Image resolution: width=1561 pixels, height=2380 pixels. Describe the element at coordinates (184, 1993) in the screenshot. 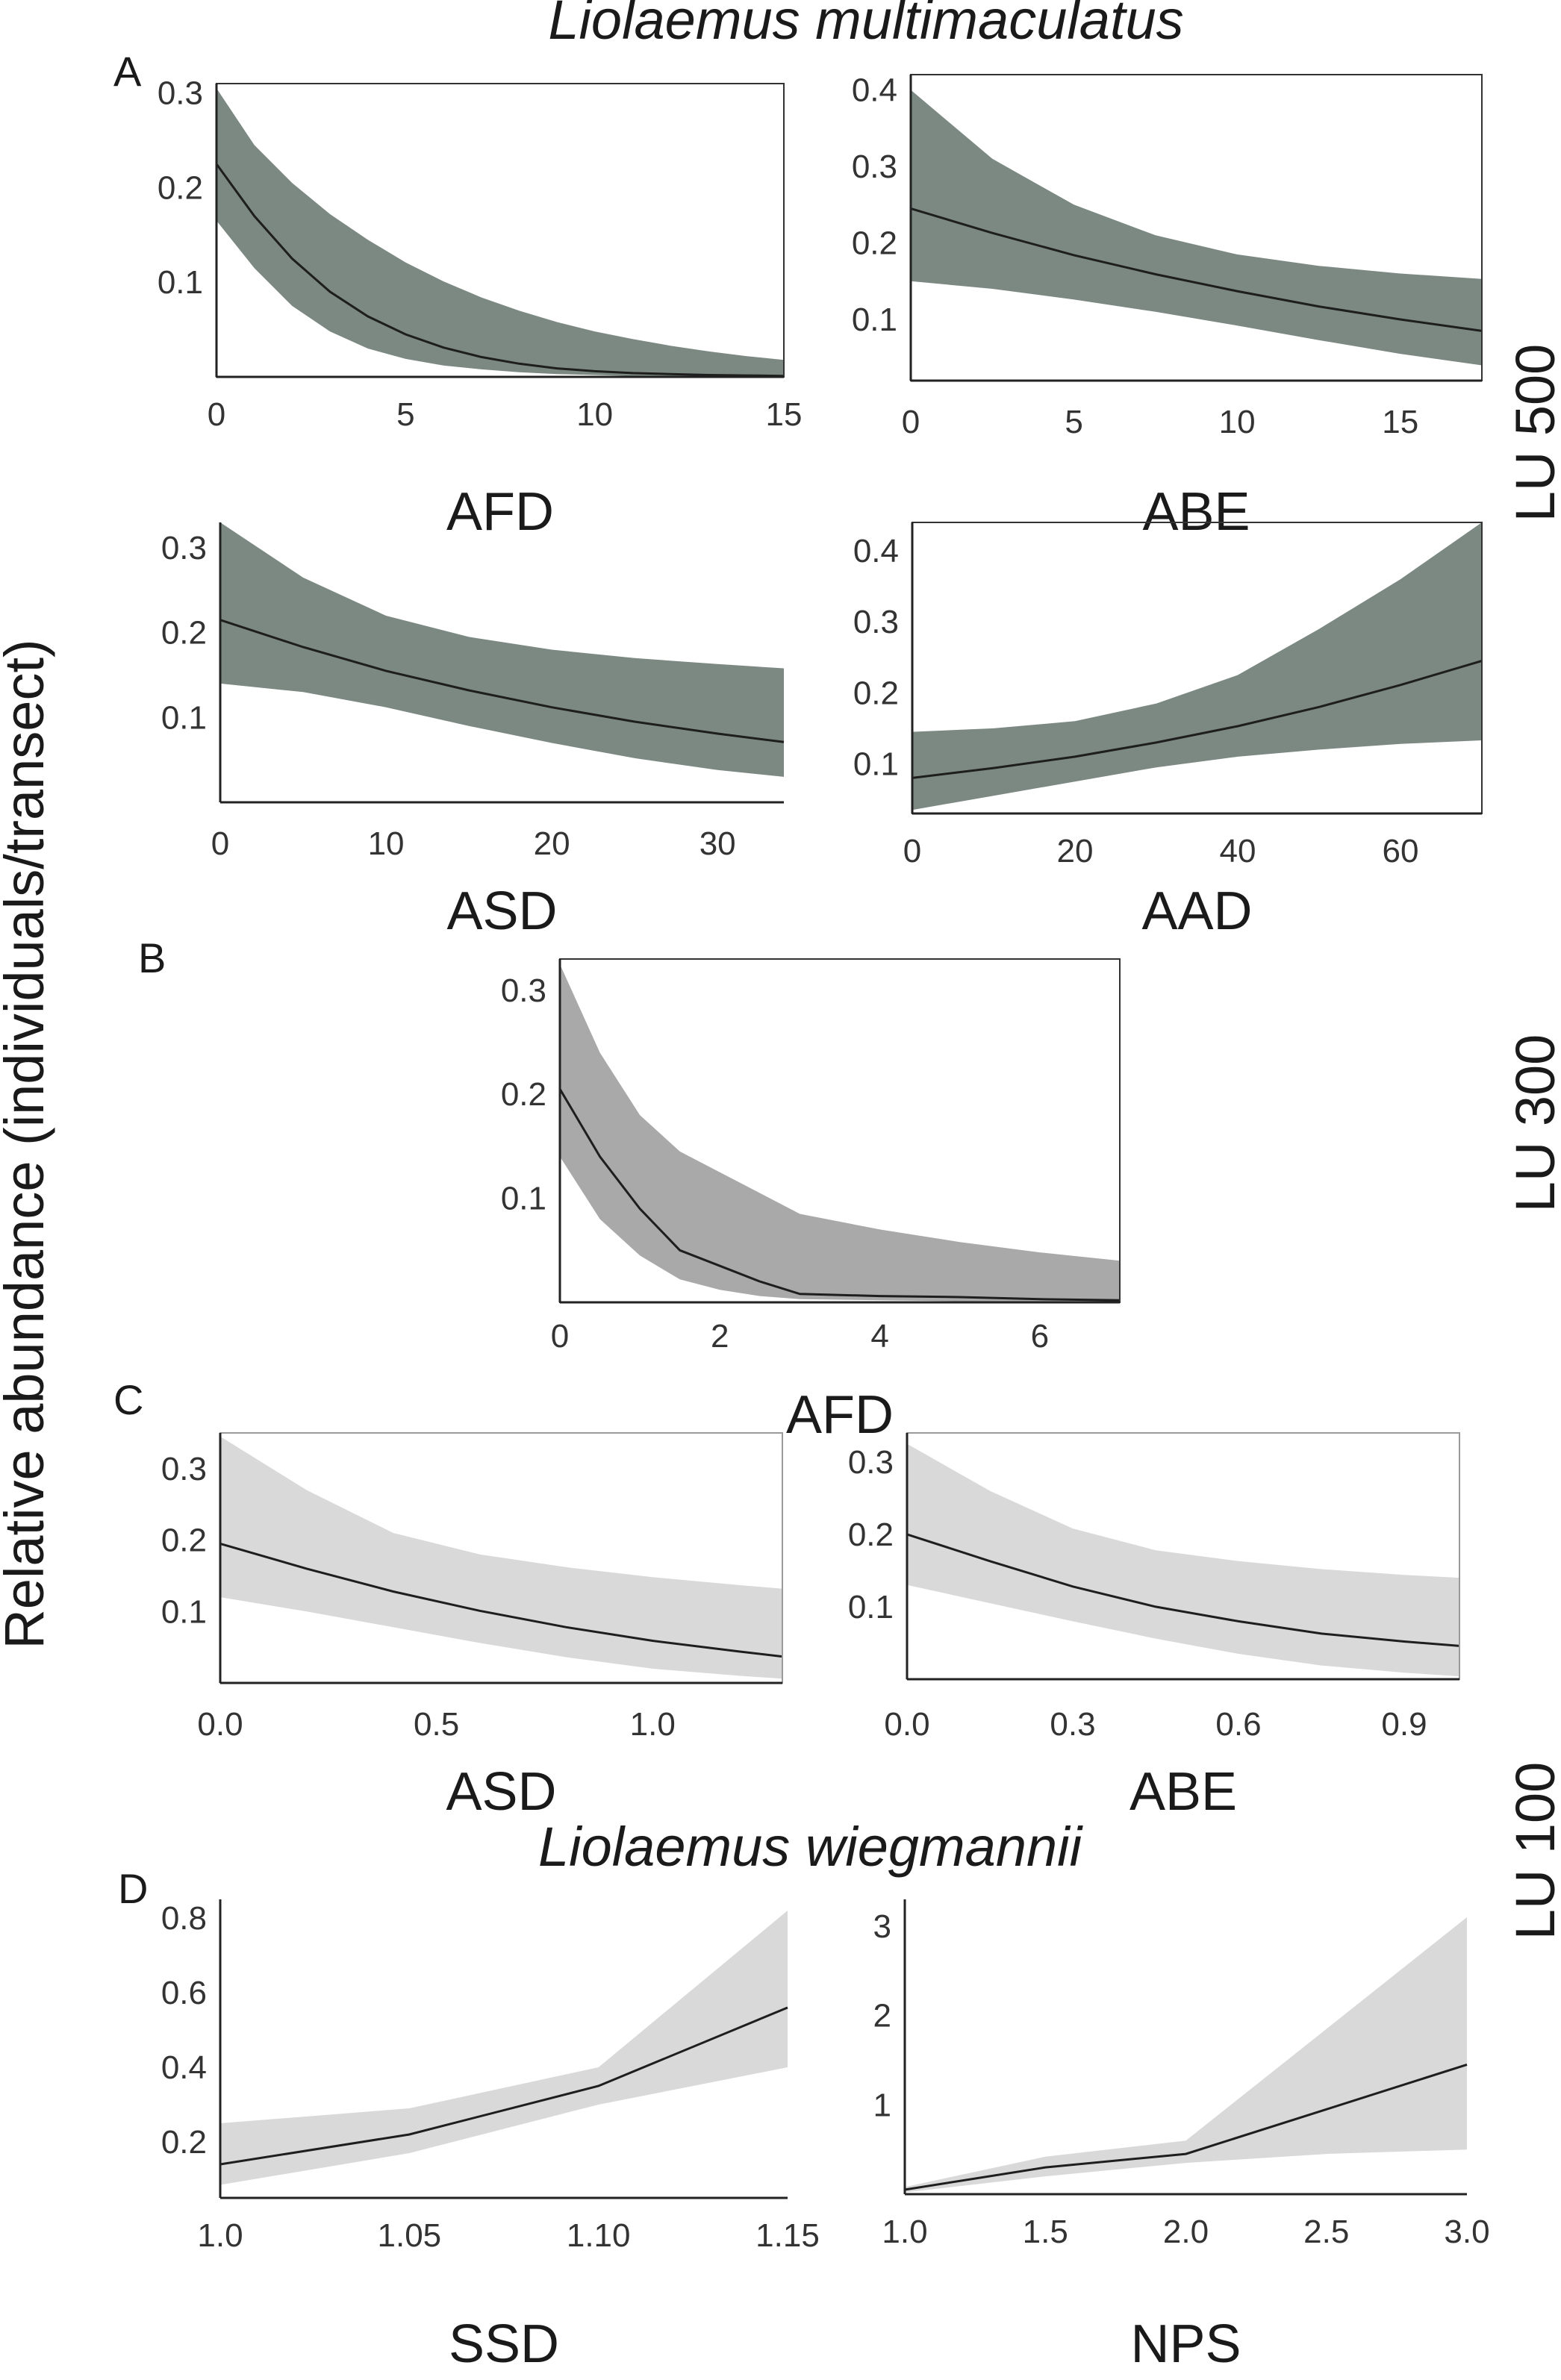

I see `y-tick-label-d1: 0.6` at that location.